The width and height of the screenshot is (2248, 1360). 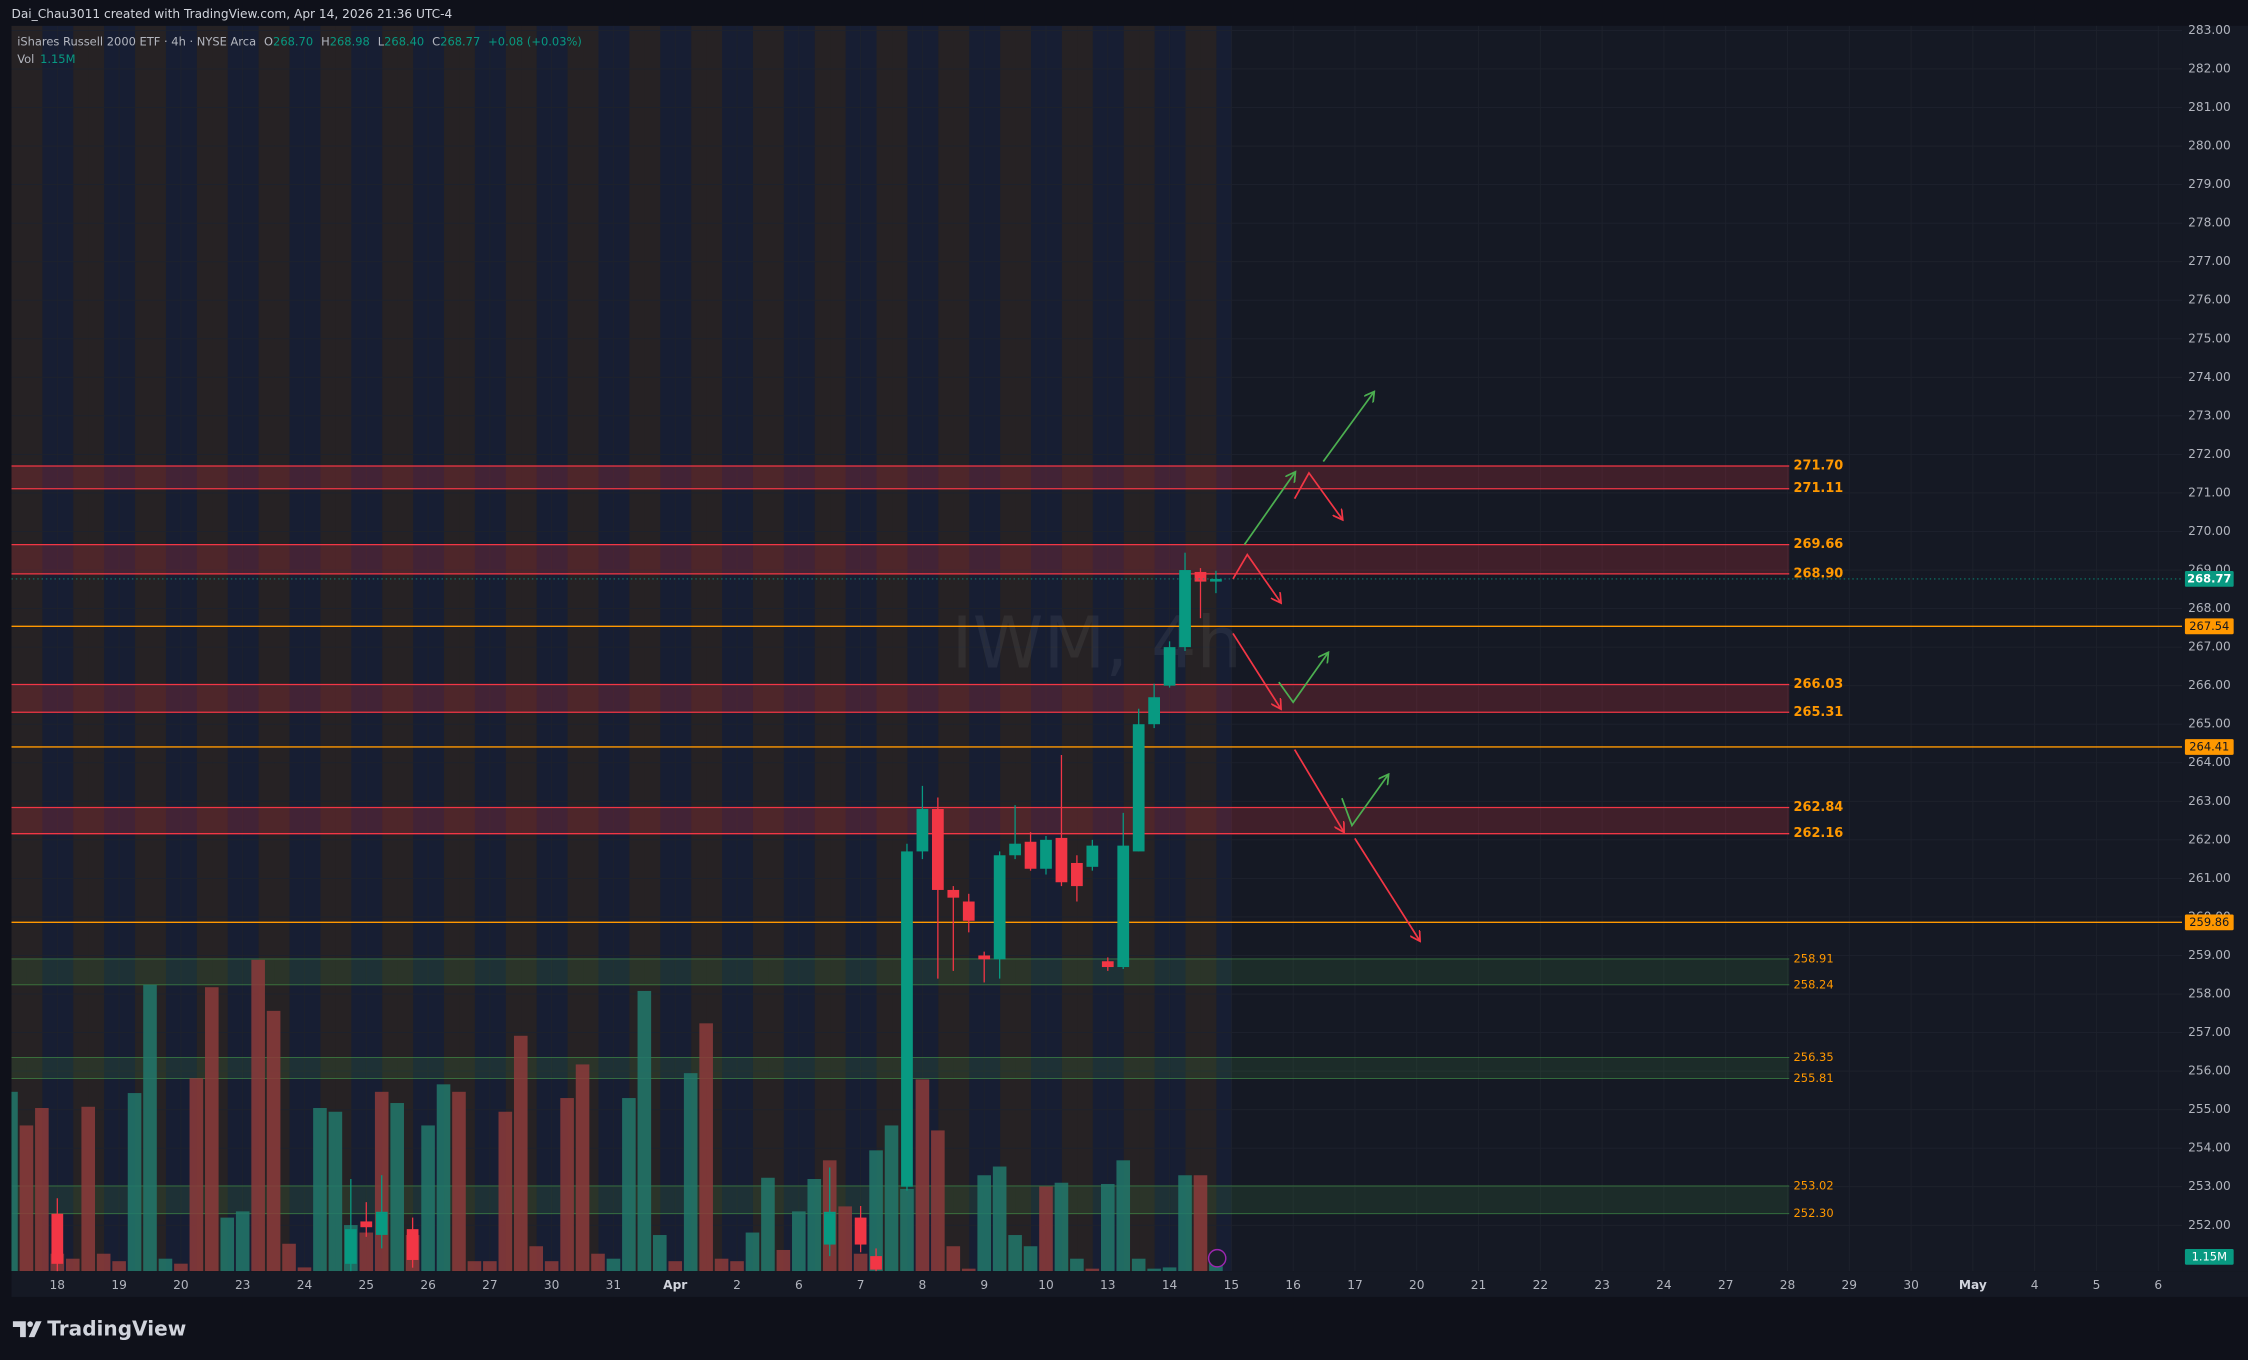 What do you see at coordinates (1819, 833) in the screenshot?
I see `zone-label: 262.16` at bounding box center [1819, 833].